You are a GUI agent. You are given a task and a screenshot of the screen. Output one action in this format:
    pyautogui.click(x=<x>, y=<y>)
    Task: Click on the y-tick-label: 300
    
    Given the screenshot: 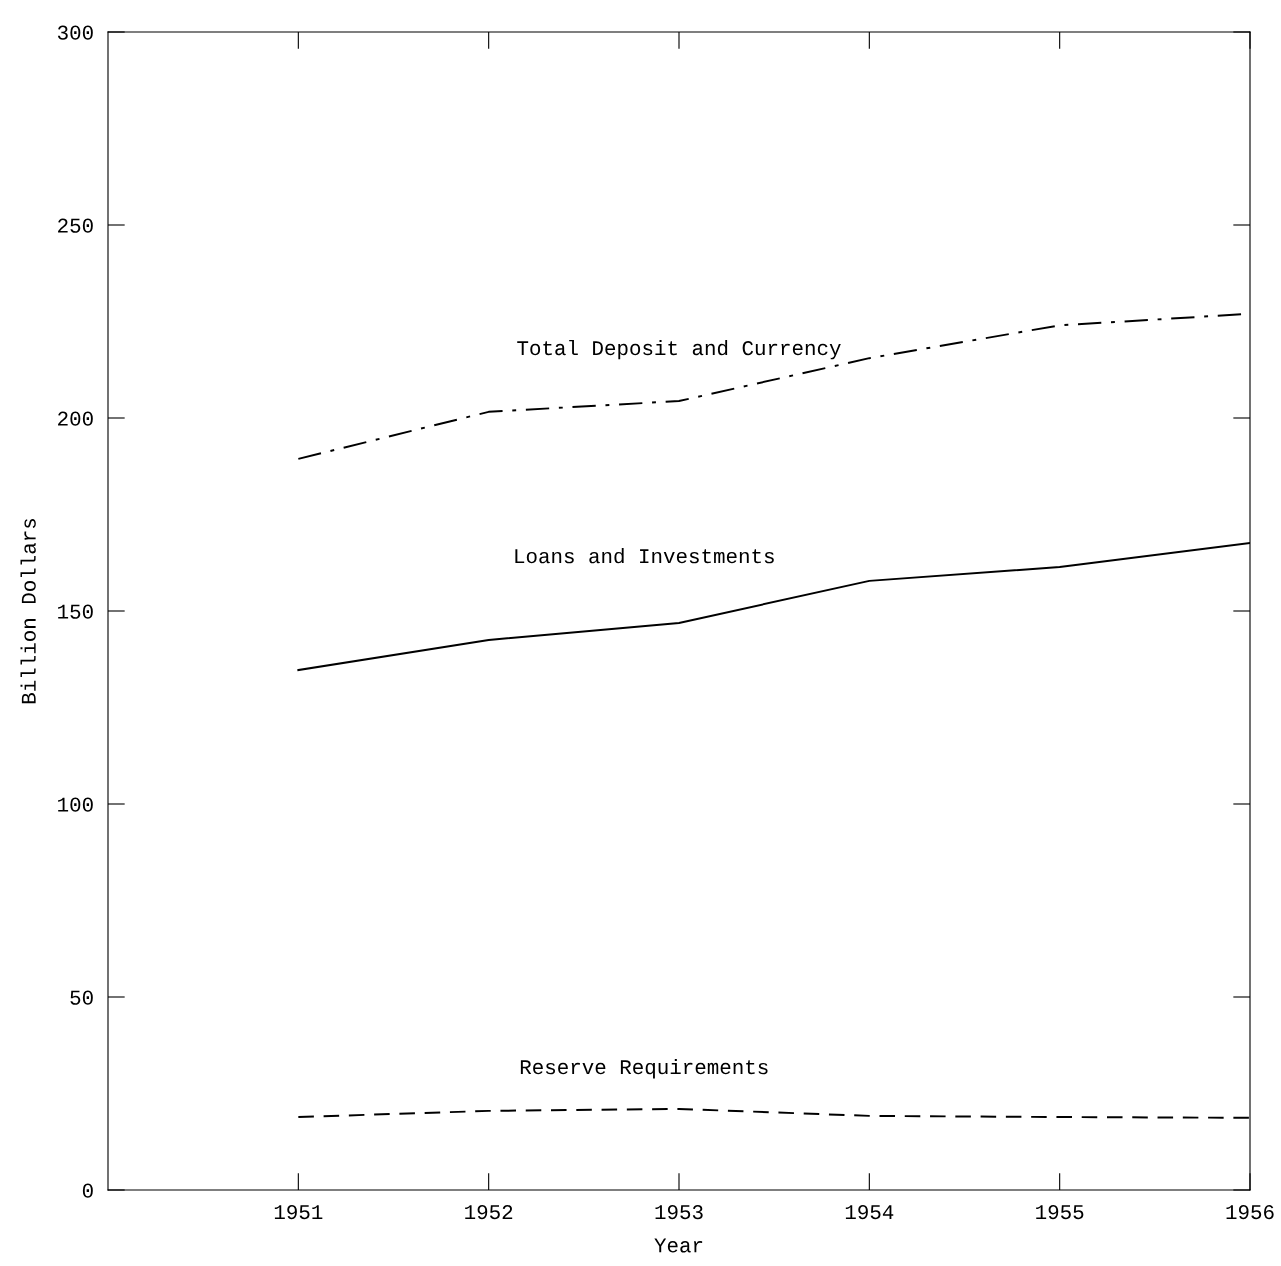 What is the action you would take?
    pyautogui.click(x=75, y=32)
    